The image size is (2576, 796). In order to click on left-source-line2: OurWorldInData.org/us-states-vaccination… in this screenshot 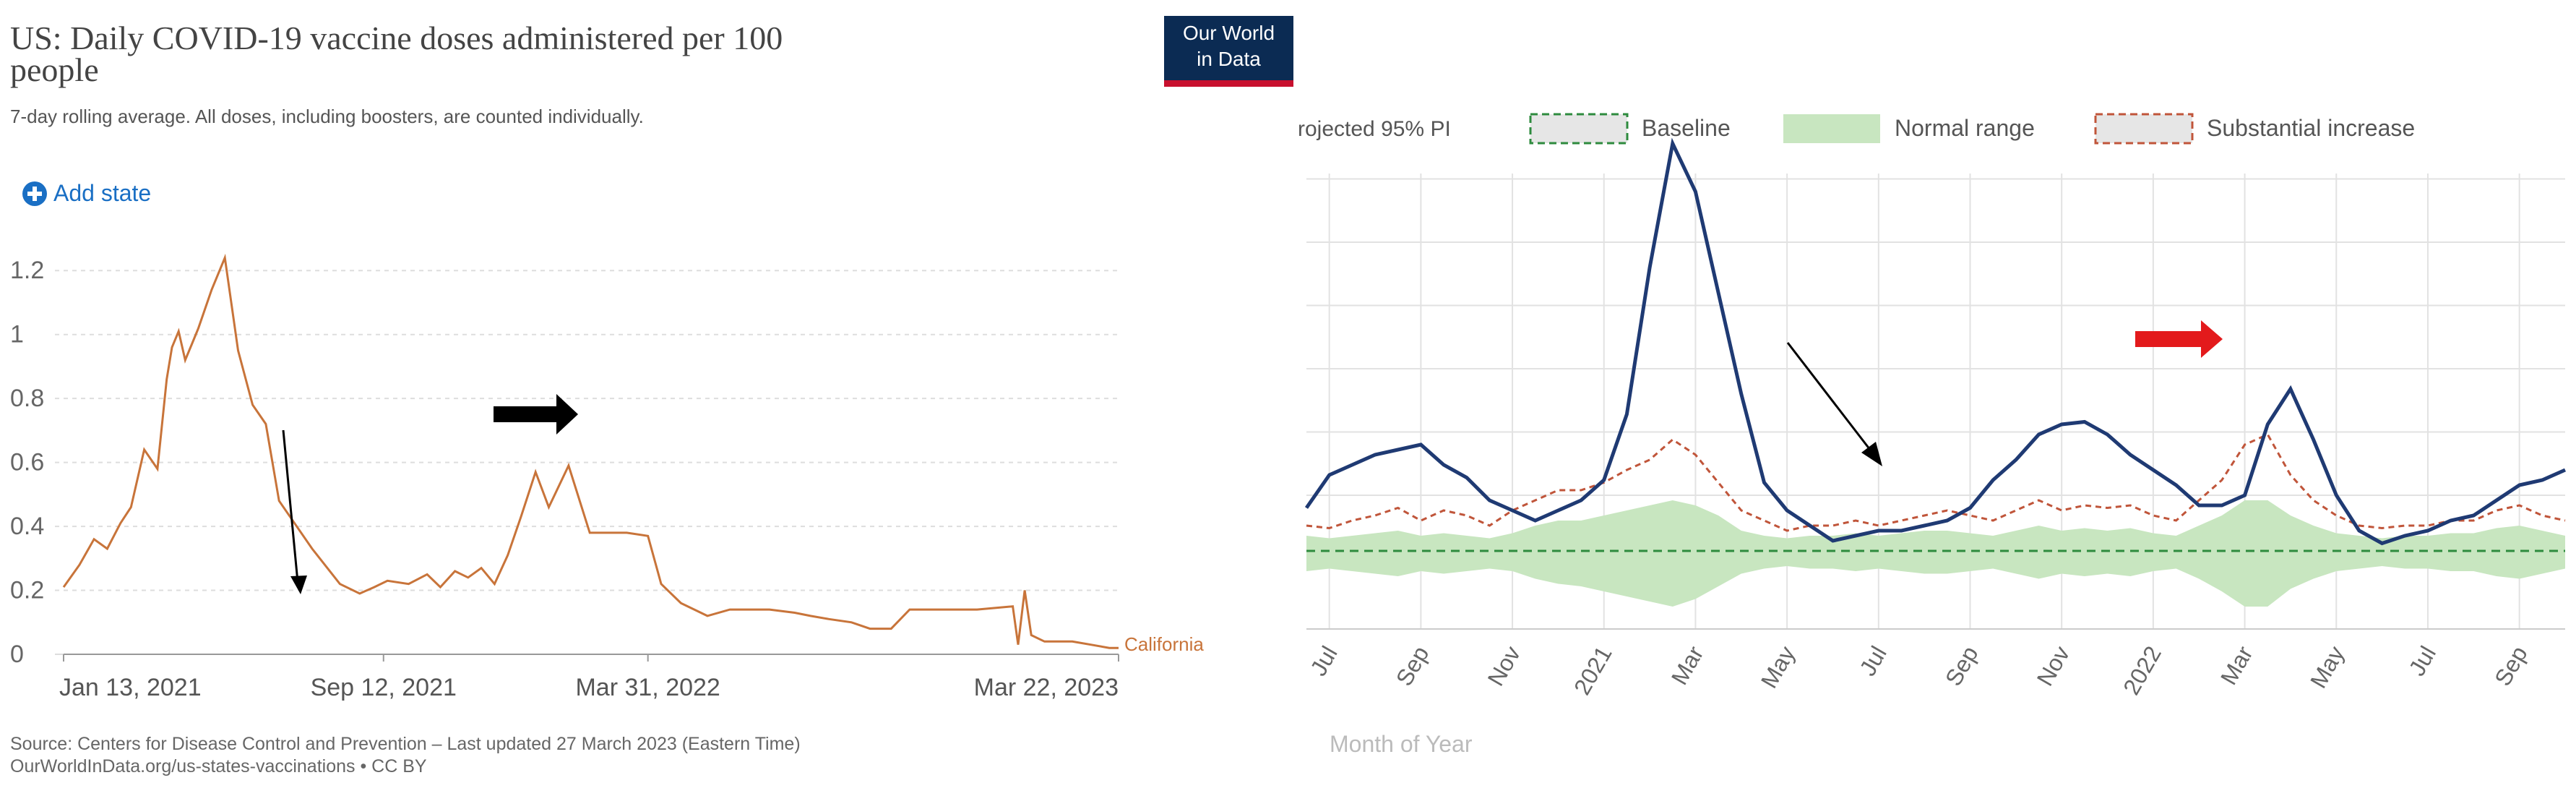, I will do `click(218, 766)`.